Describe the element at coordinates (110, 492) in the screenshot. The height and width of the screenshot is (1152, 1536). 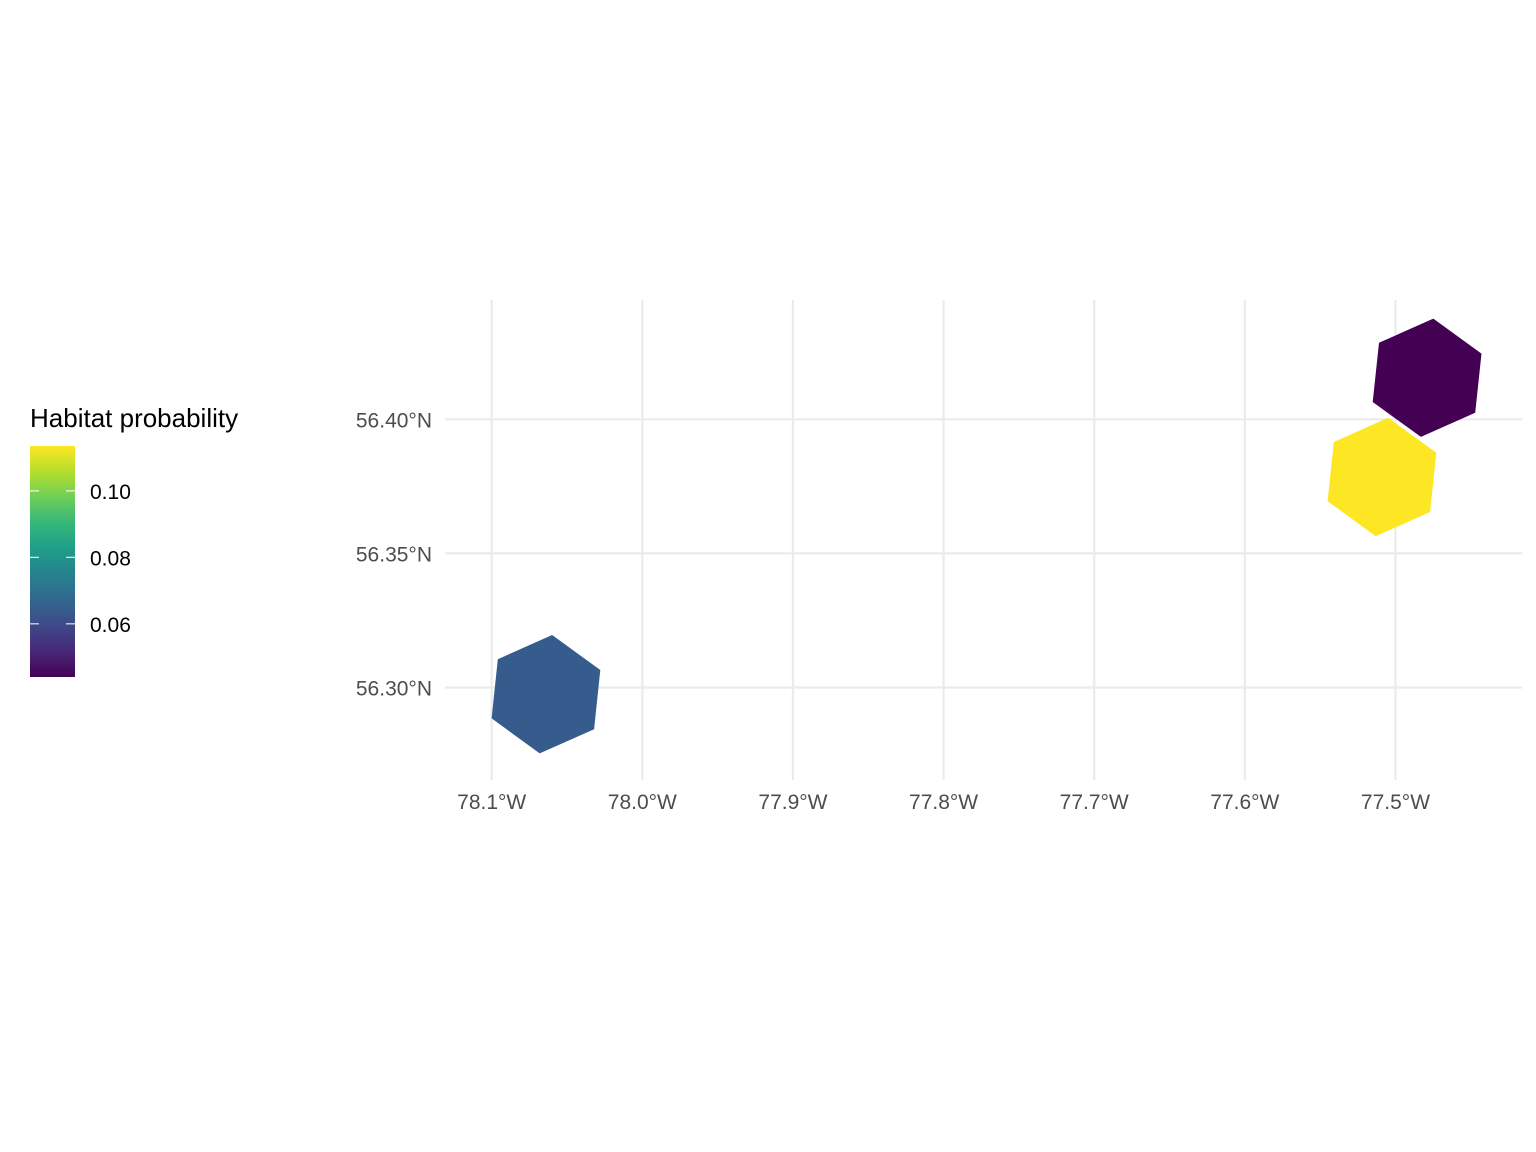
I see `legend-break-label-2: 0.10` at that location.